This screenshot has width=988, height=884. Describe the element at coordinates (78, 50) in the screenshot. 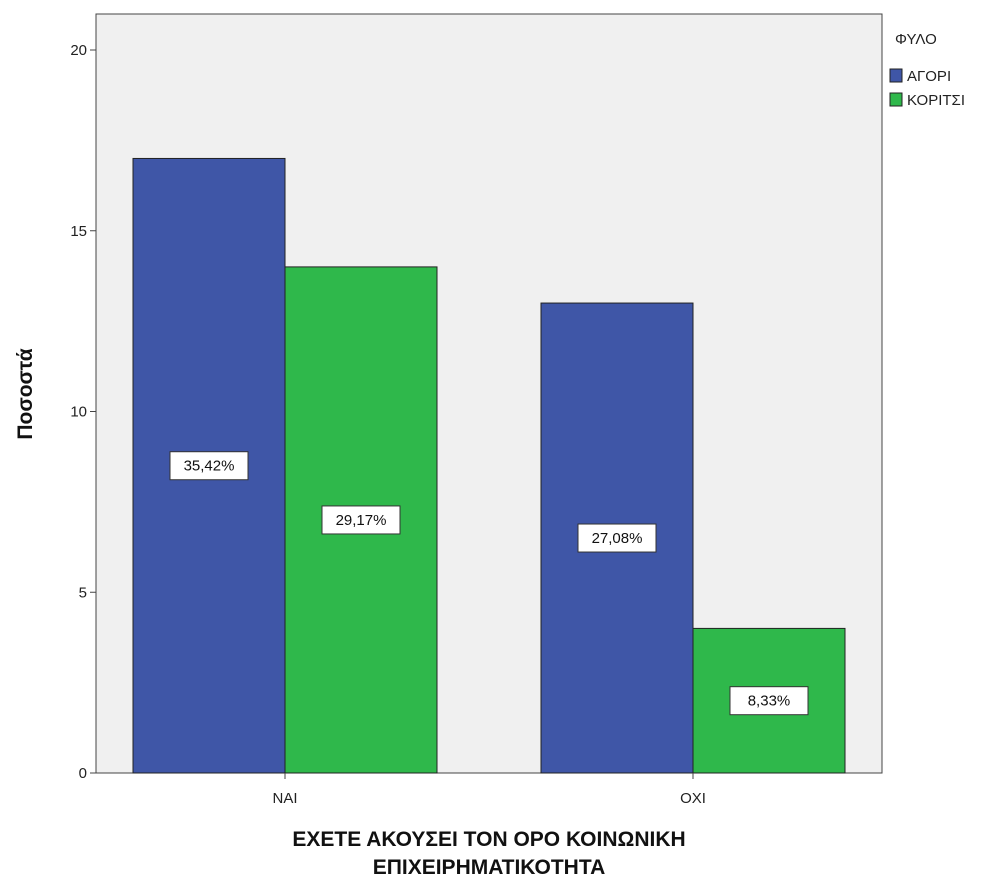

I see `y-tick-label: 20` at that location.